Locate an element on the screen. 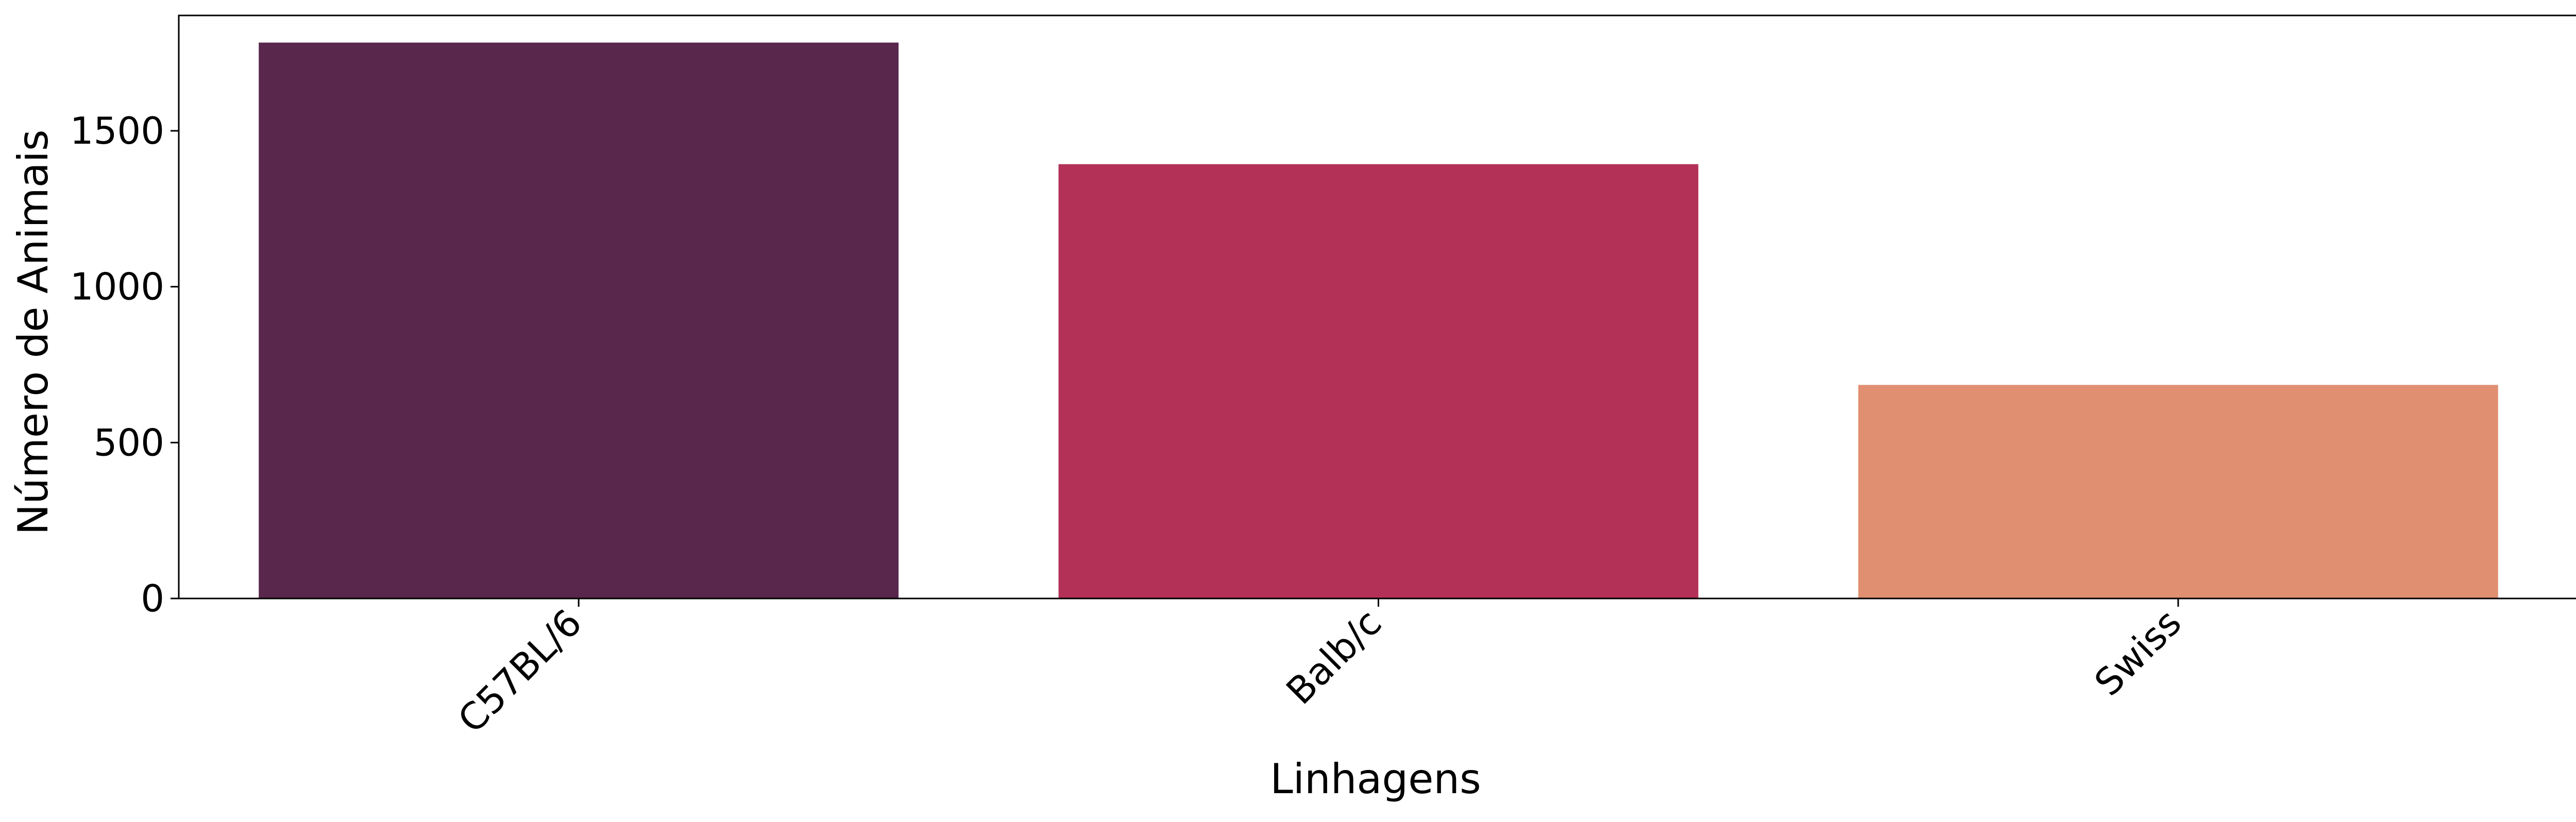  x-tick-label: Swiss is located at coordinates (2138, 653).